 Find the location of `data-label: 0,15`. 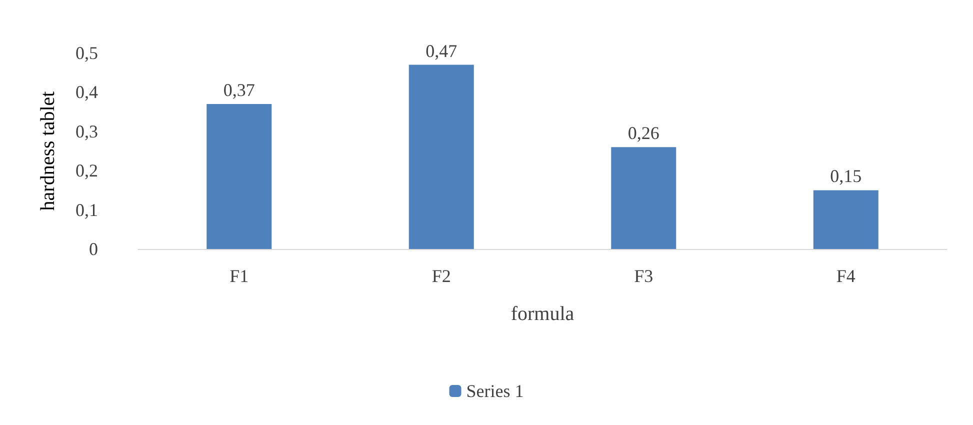

data-label: 0,15 is located at coordinates (846, 176).